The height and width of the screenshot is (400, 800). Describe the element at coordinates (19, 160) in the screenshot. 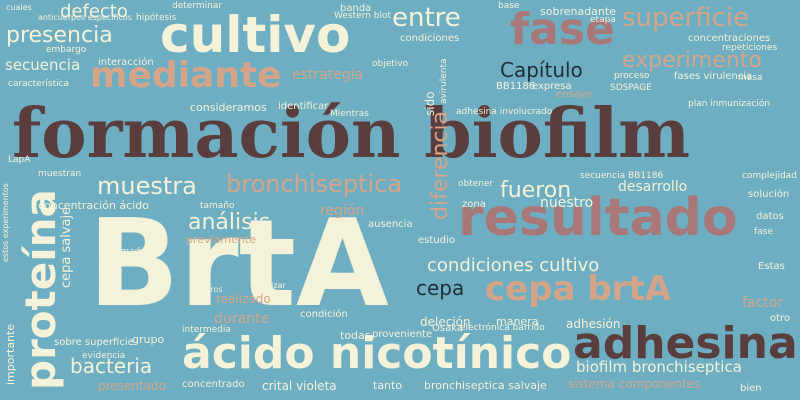

I see `cloud-word: LapA` at that location.